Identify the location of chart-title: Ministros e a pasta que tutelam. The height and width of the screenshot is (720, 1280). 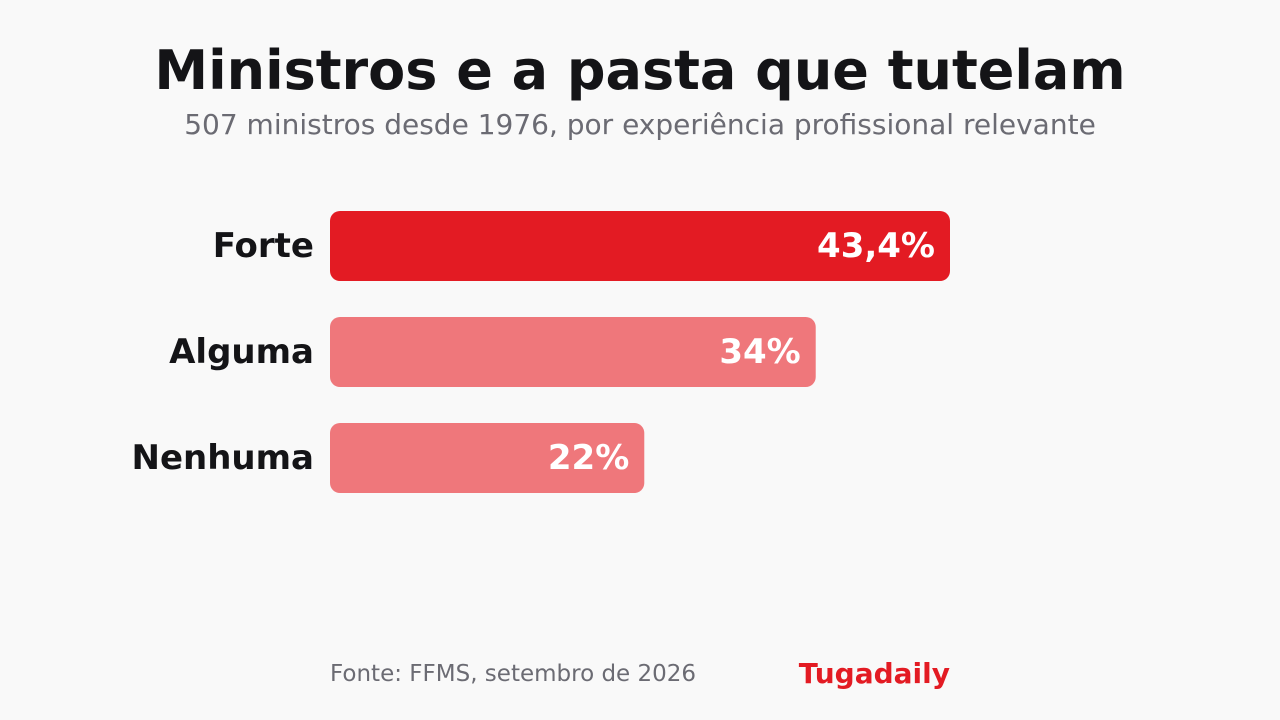
(640, 70).